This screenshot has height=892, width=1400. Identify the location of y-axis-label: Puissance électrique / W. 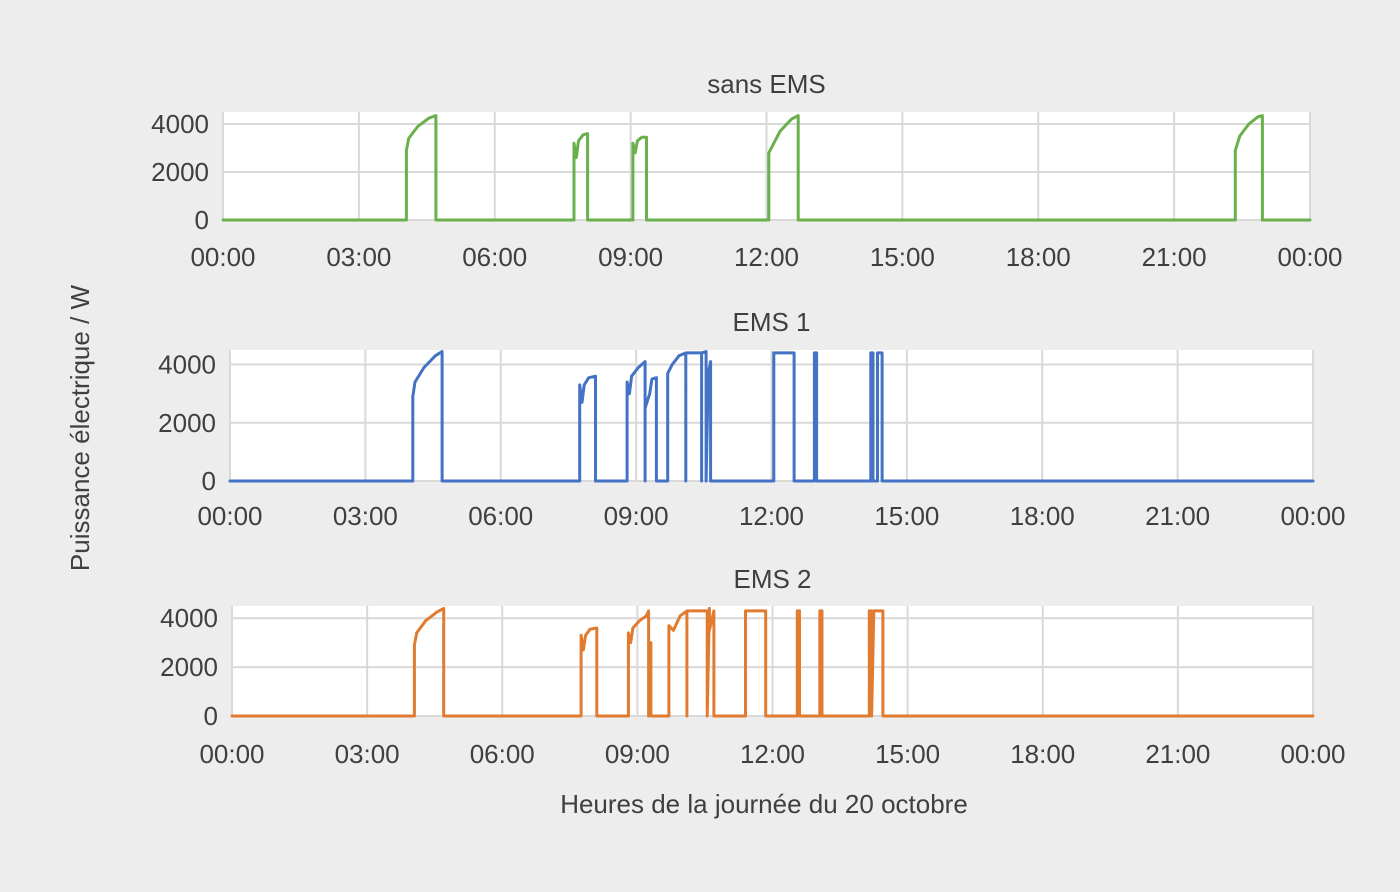
(80, 427).